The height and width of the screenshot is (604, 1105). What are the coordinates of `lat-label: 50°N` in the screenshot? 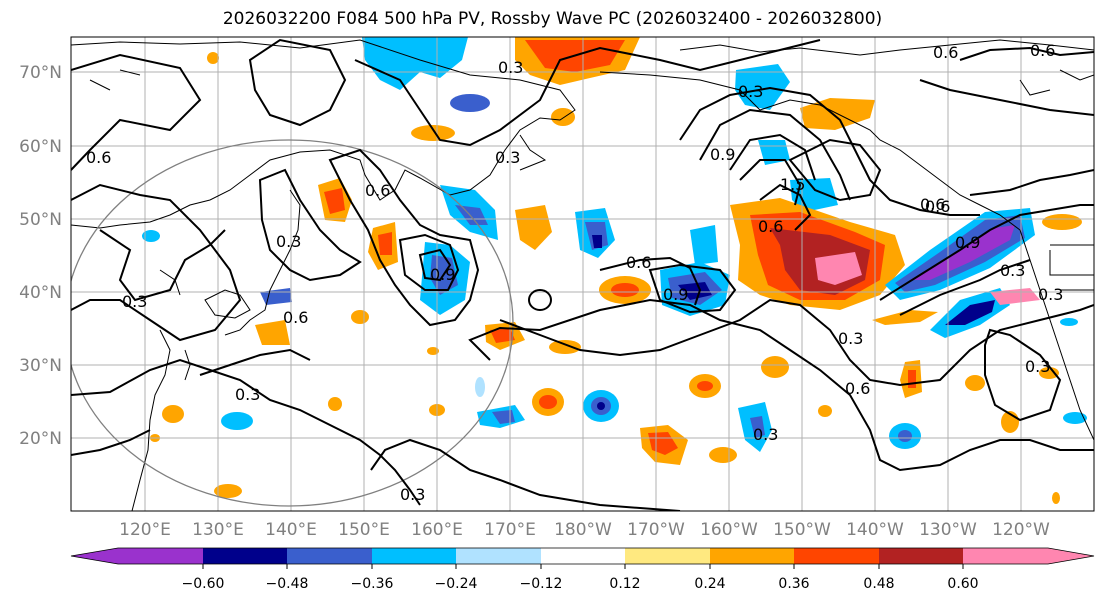 It's located at (40, 220).